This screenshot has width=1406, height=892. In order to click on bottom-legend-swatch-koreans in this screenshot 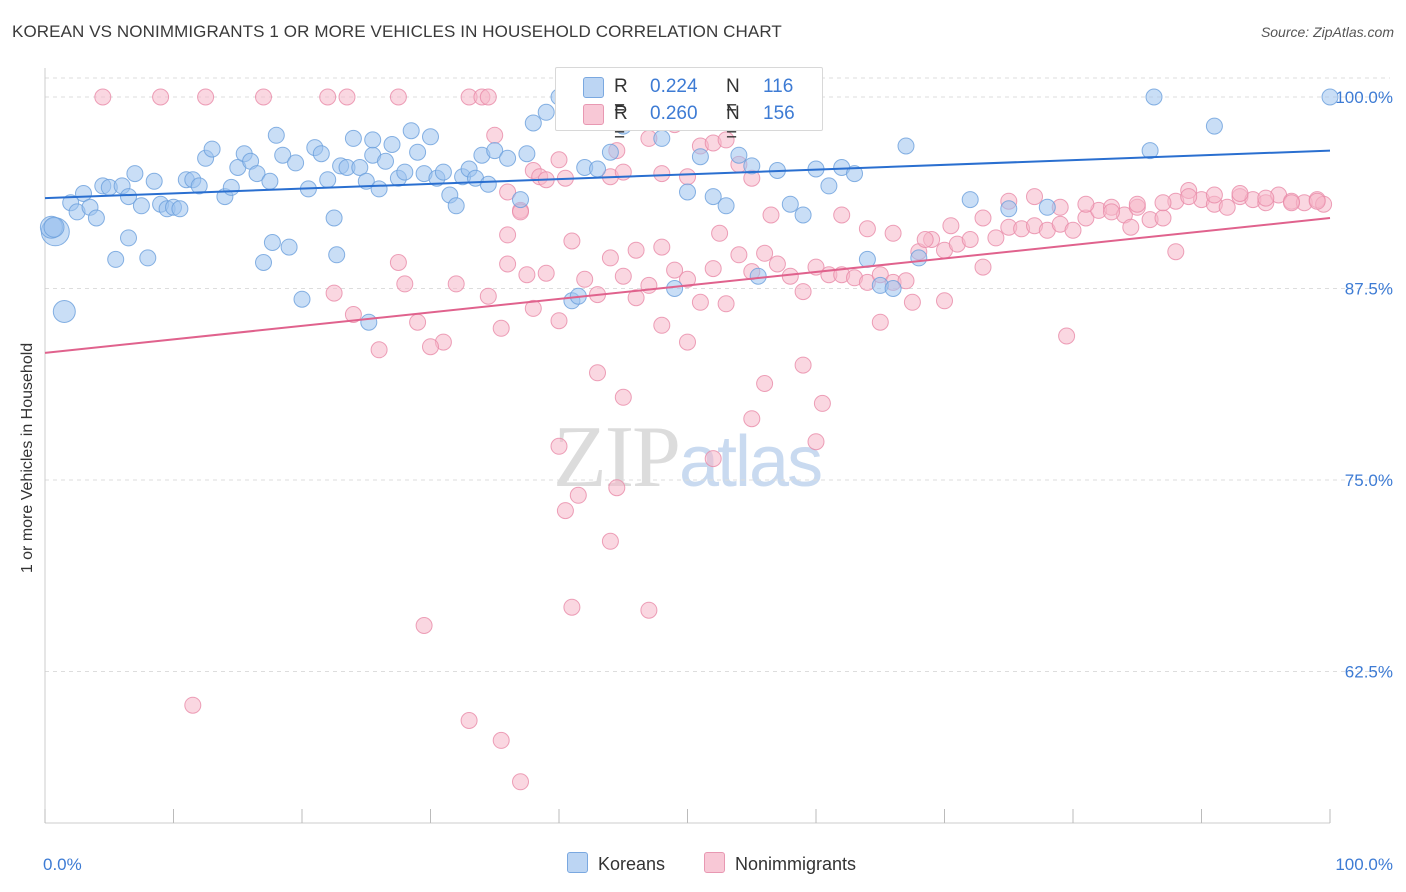, I will do `click(577, 862)`.